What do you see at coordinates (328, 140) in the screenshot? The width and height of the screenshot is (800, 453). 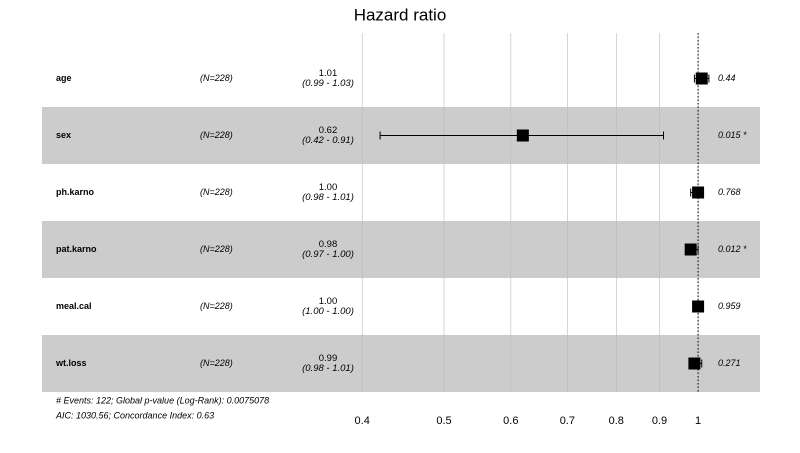 I see `ci-label: (0.42 - 0.91)` at bounding box center [328, 140].